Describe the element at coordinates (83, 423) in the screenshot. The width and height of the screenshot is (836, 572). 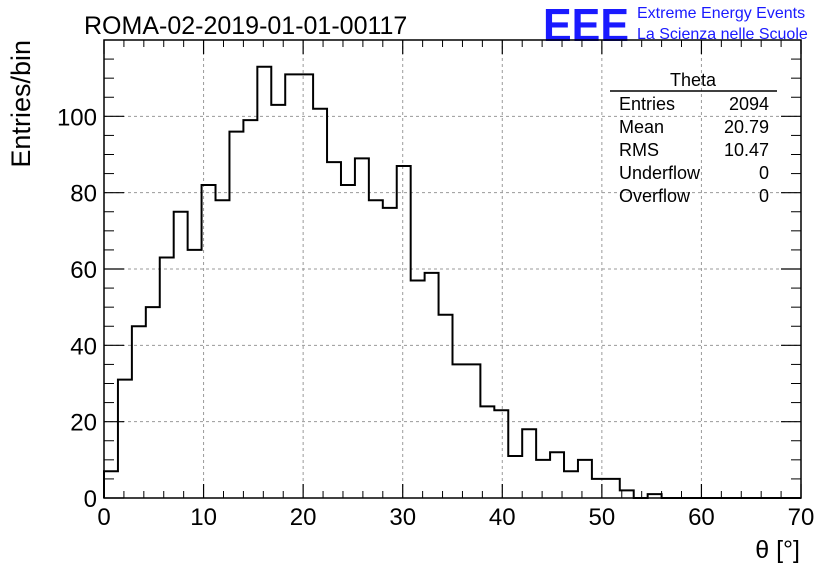
I see `y-tick-label: 20` at that location.